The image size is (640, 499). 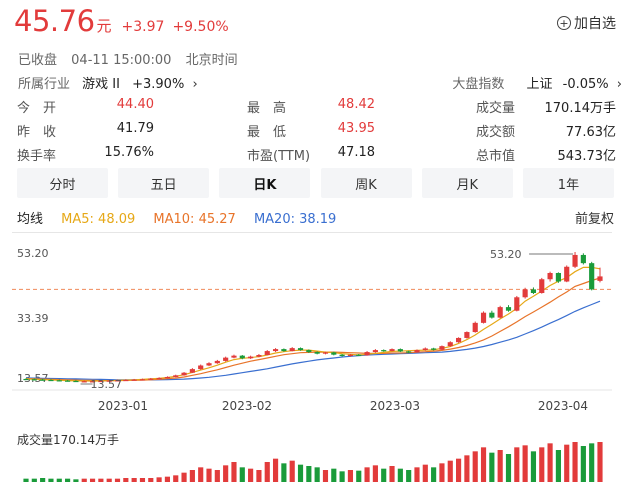 What do you see at coordinates (467, 183) in the screenshot?
I see `tab-4: 月K` at bounding box center [467, 183].